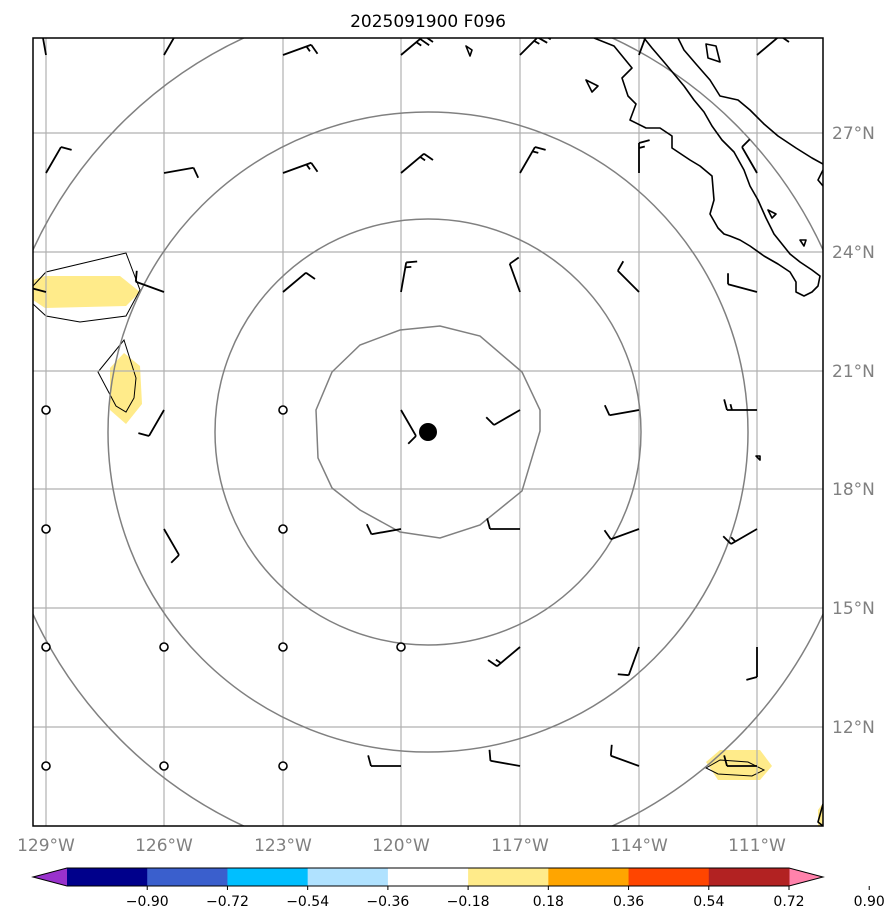  I want to click on colorbar-tick-label: 0.72, so click(788, 902).